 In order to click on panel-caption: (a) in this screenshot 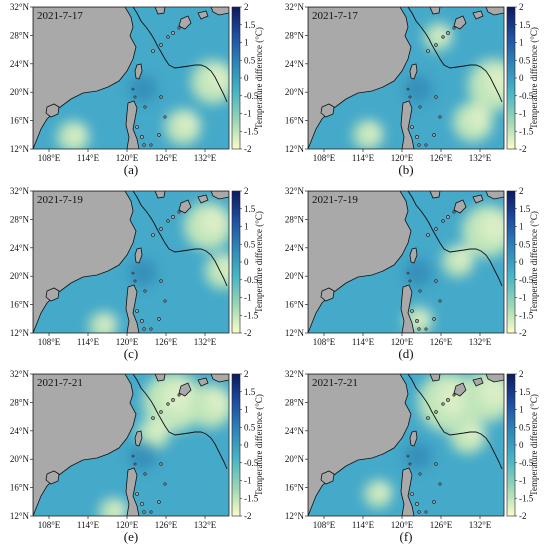, I will do `click(131, 169)`.